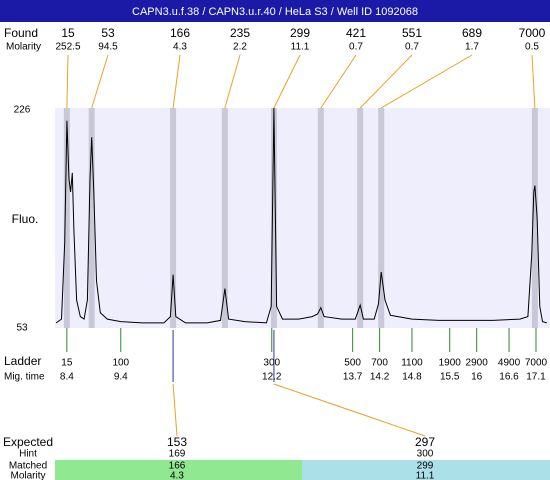  Describe the element at coordinates (177, 454) in the screenshot. I see `hint-size: 169` at that location.